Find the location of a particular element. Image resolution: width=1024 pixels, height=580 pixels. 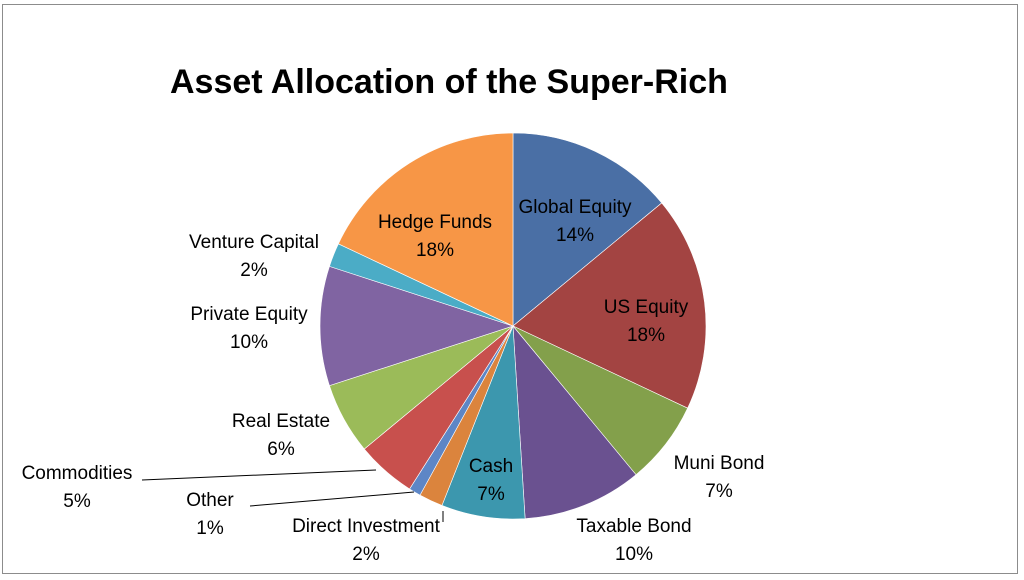

slice-percent-label: 5% is located at coordinates (77, 501).